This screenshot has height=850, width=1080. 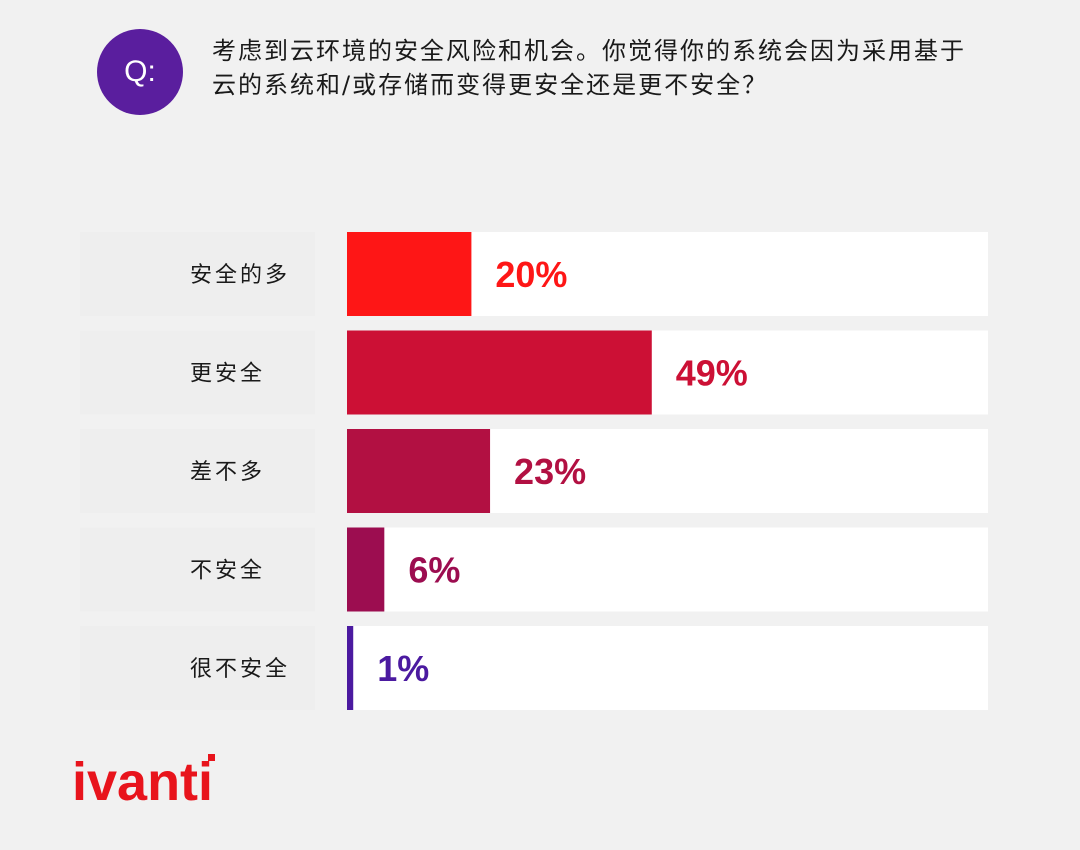 I want to click on logo-text: ivanti, so click(x=142, y=782).